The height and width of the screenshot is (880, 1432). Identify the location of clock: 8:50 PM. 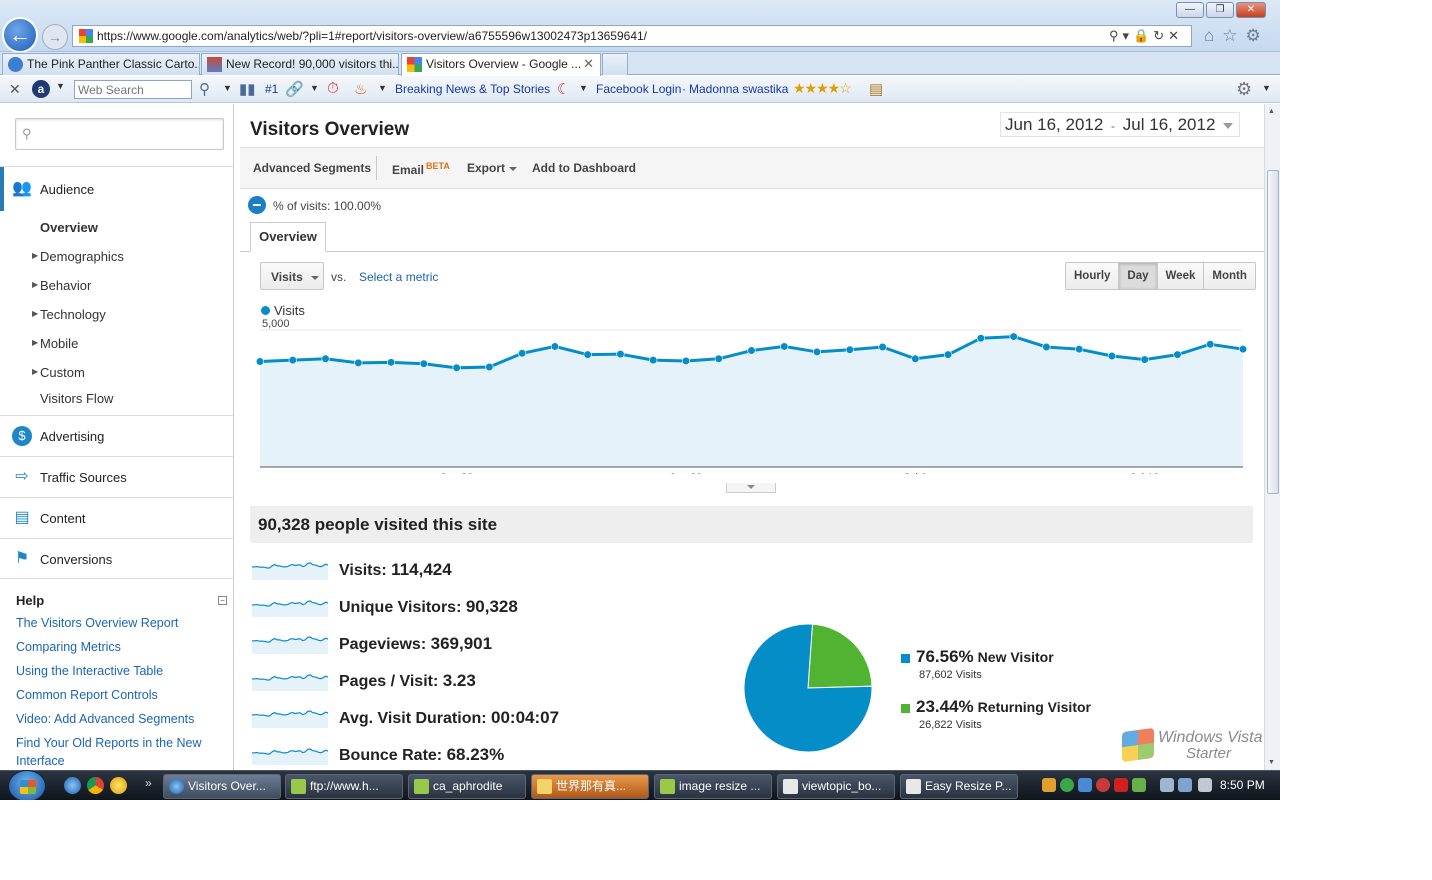
(1242, 785).